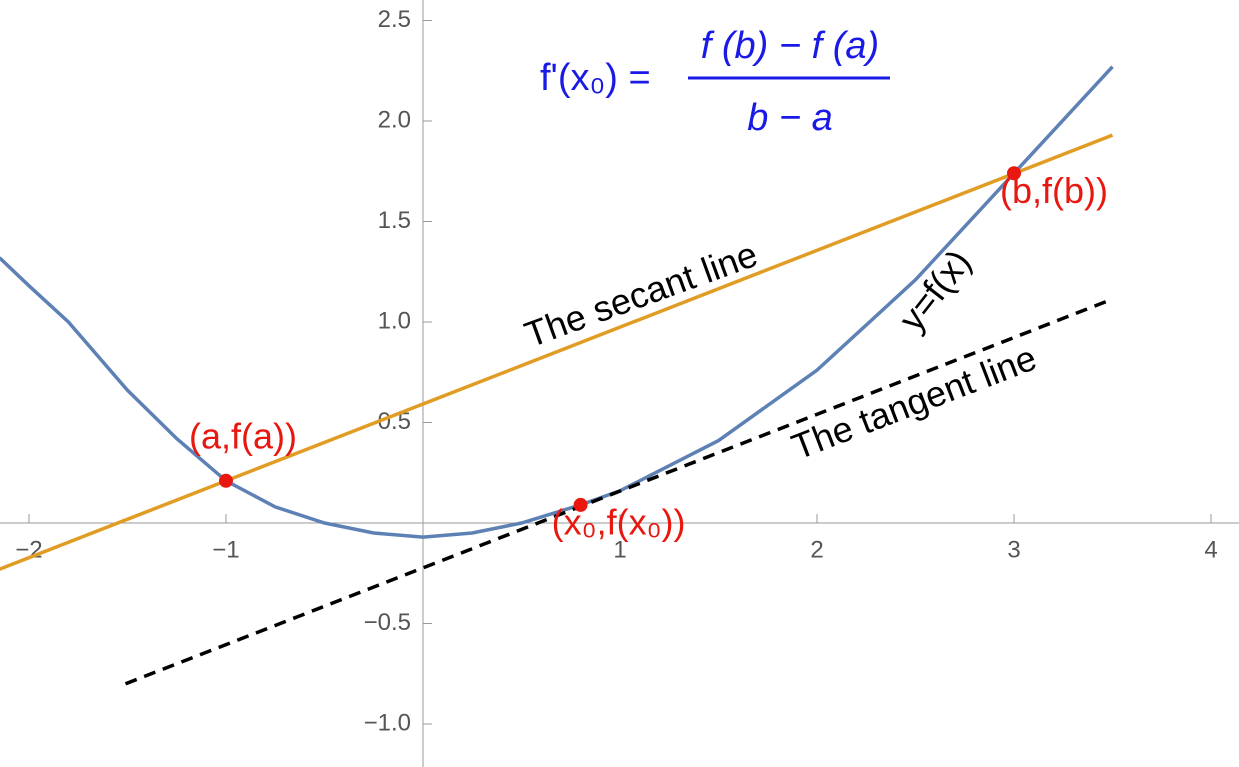 The width and height of the screenshot is (1239, 767). What do you see at coordinates (243, 435) in the screenshot?
I see `point-label: (a,f(a))` at bounding box center [243, 435].